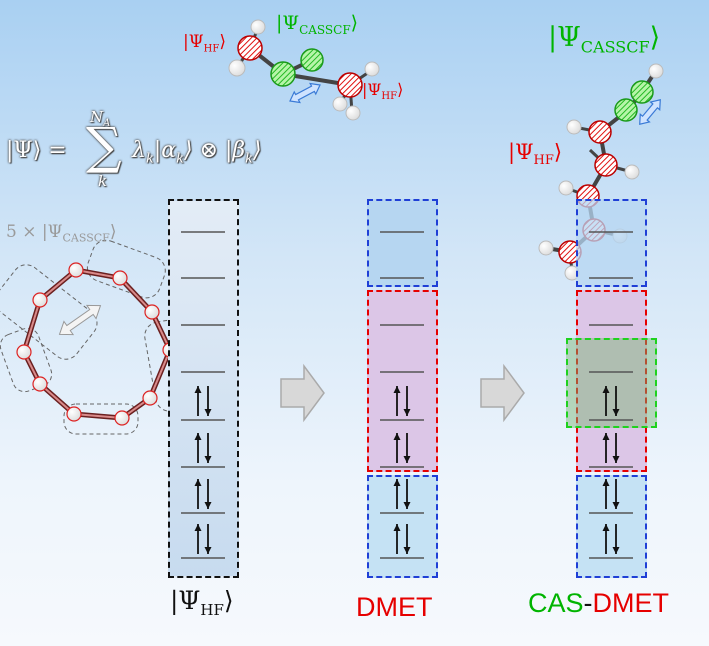 Image resolution: width=709 pixels, height=646 pixels. I want to click on formula-rhs: λk|αk⟩ ⊗ |βk⟩, so click(197, 152).